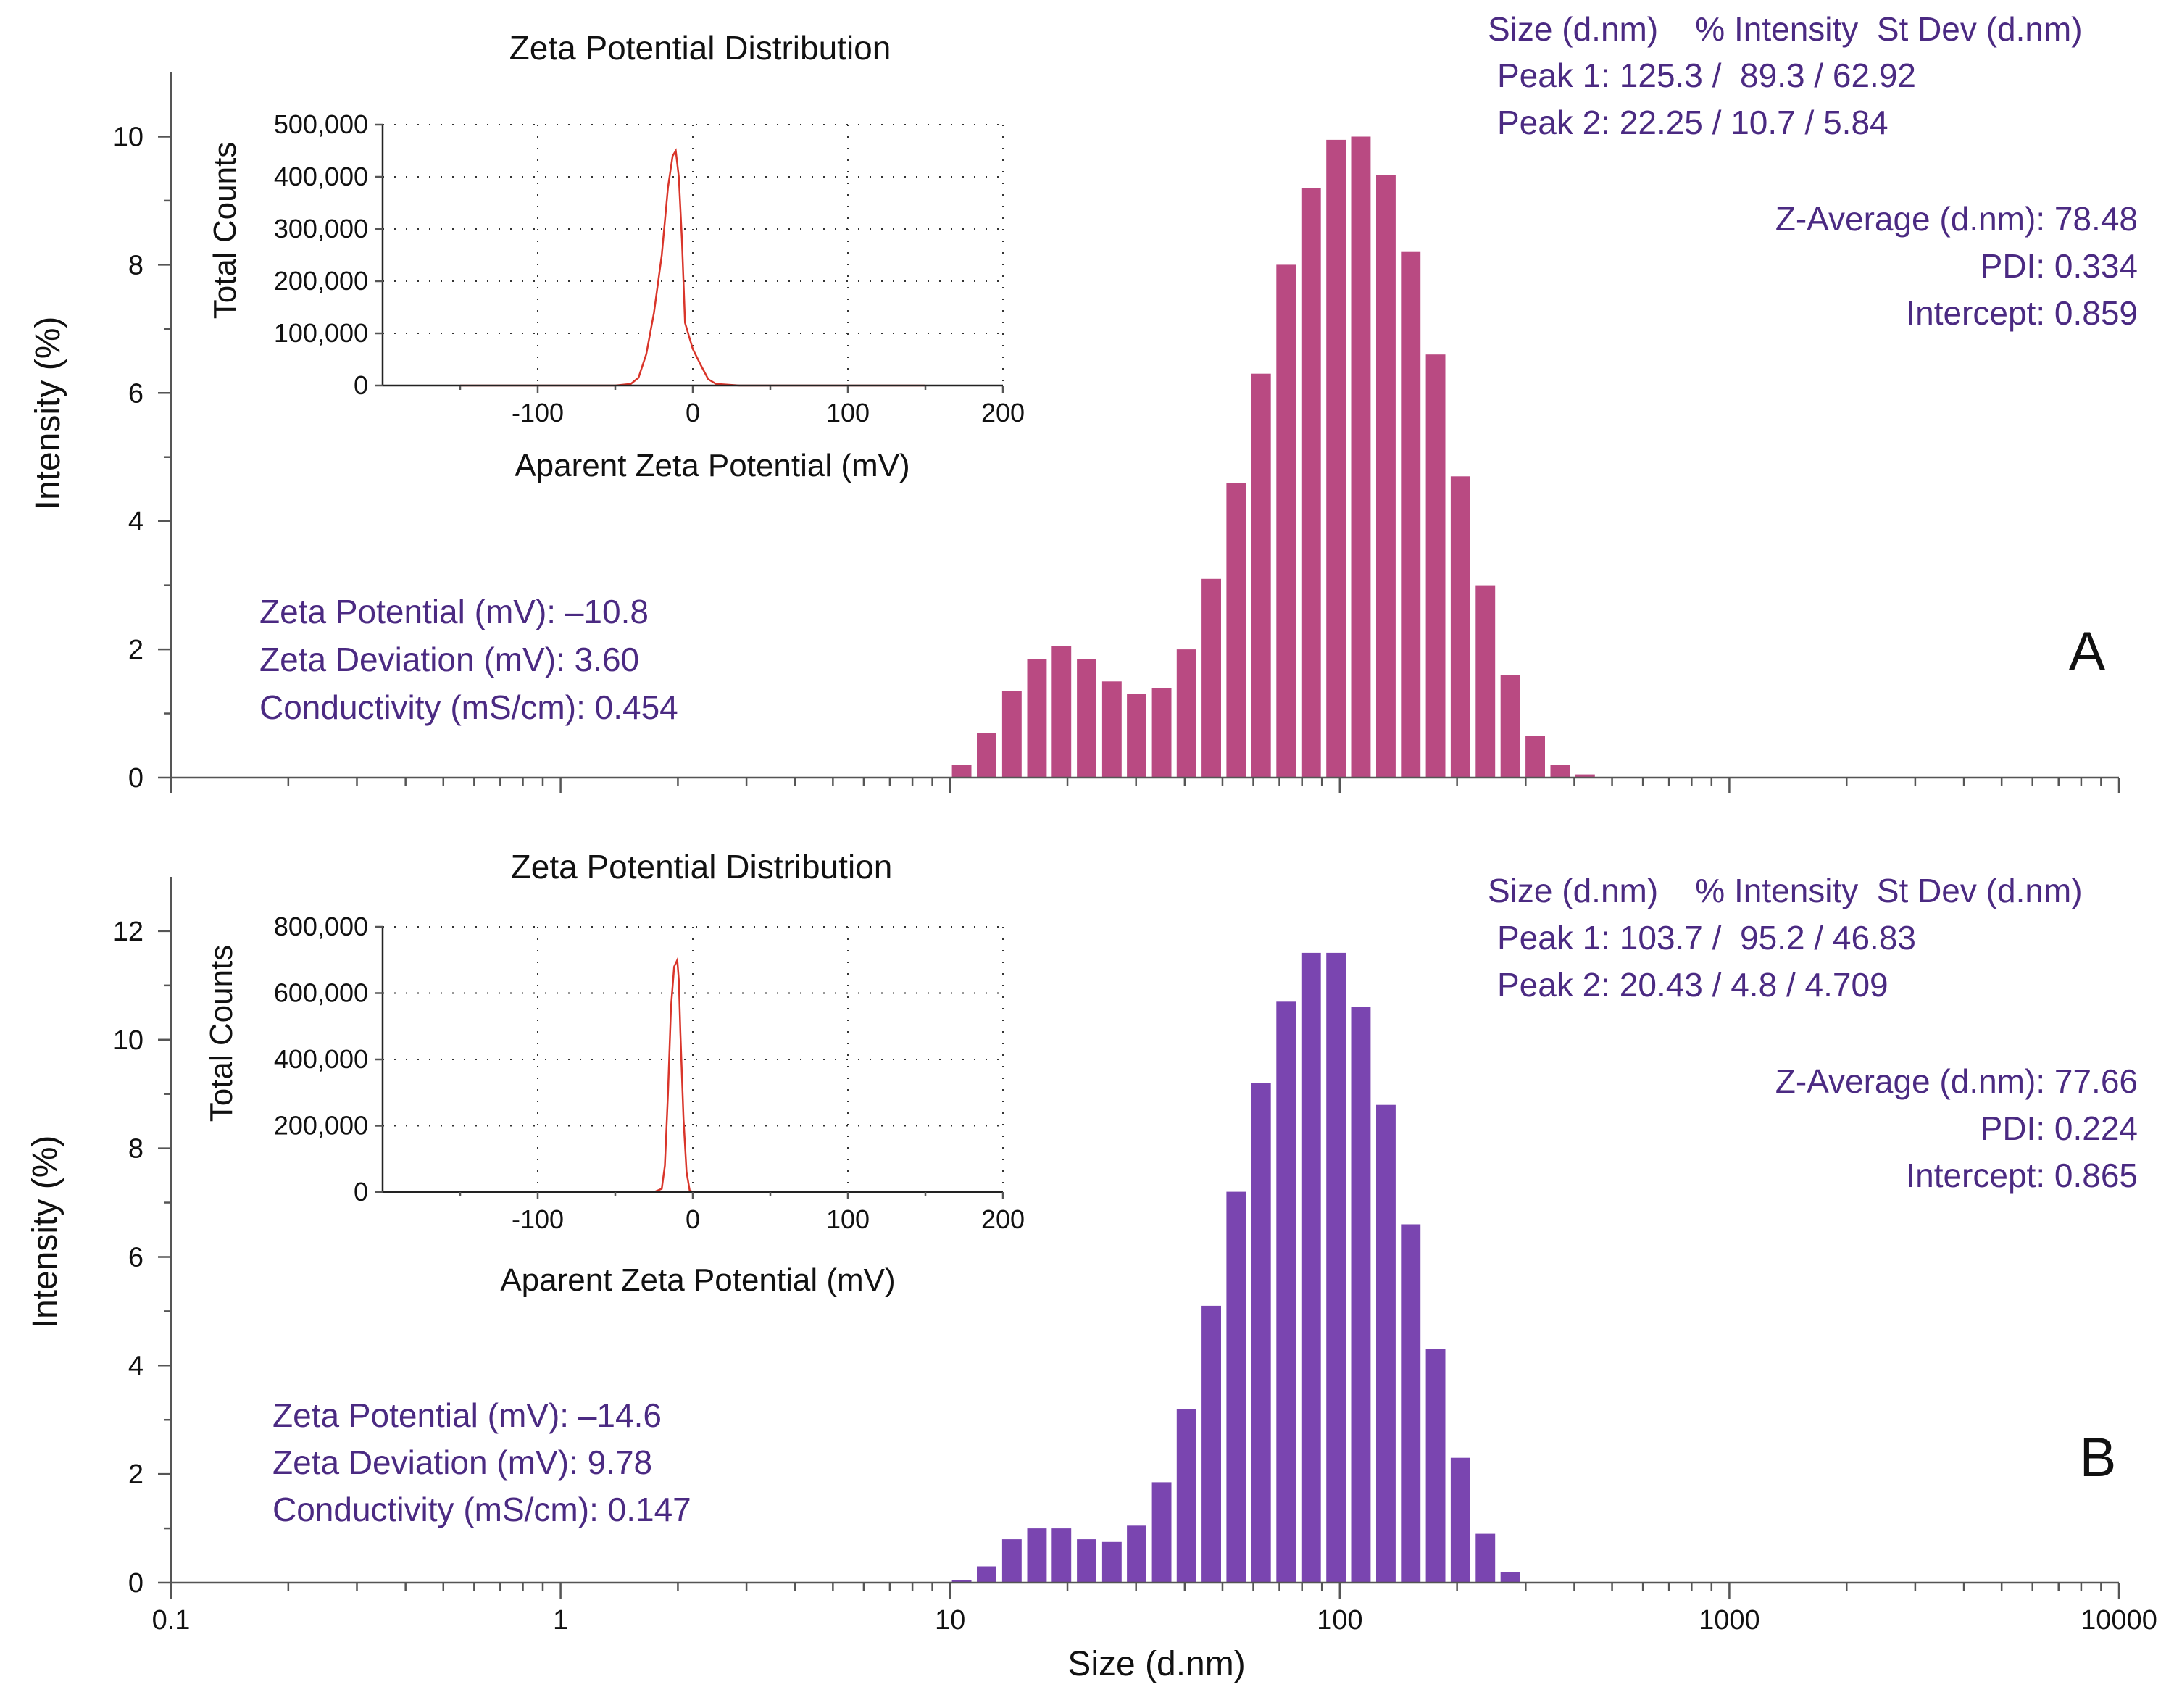 The image size is (2174, 1708). What do you see at coordinates (221, 1033) in the screenshot?
I see `inset-y-axis-title-b: Total Counts` at bounding box center [221, 1033].